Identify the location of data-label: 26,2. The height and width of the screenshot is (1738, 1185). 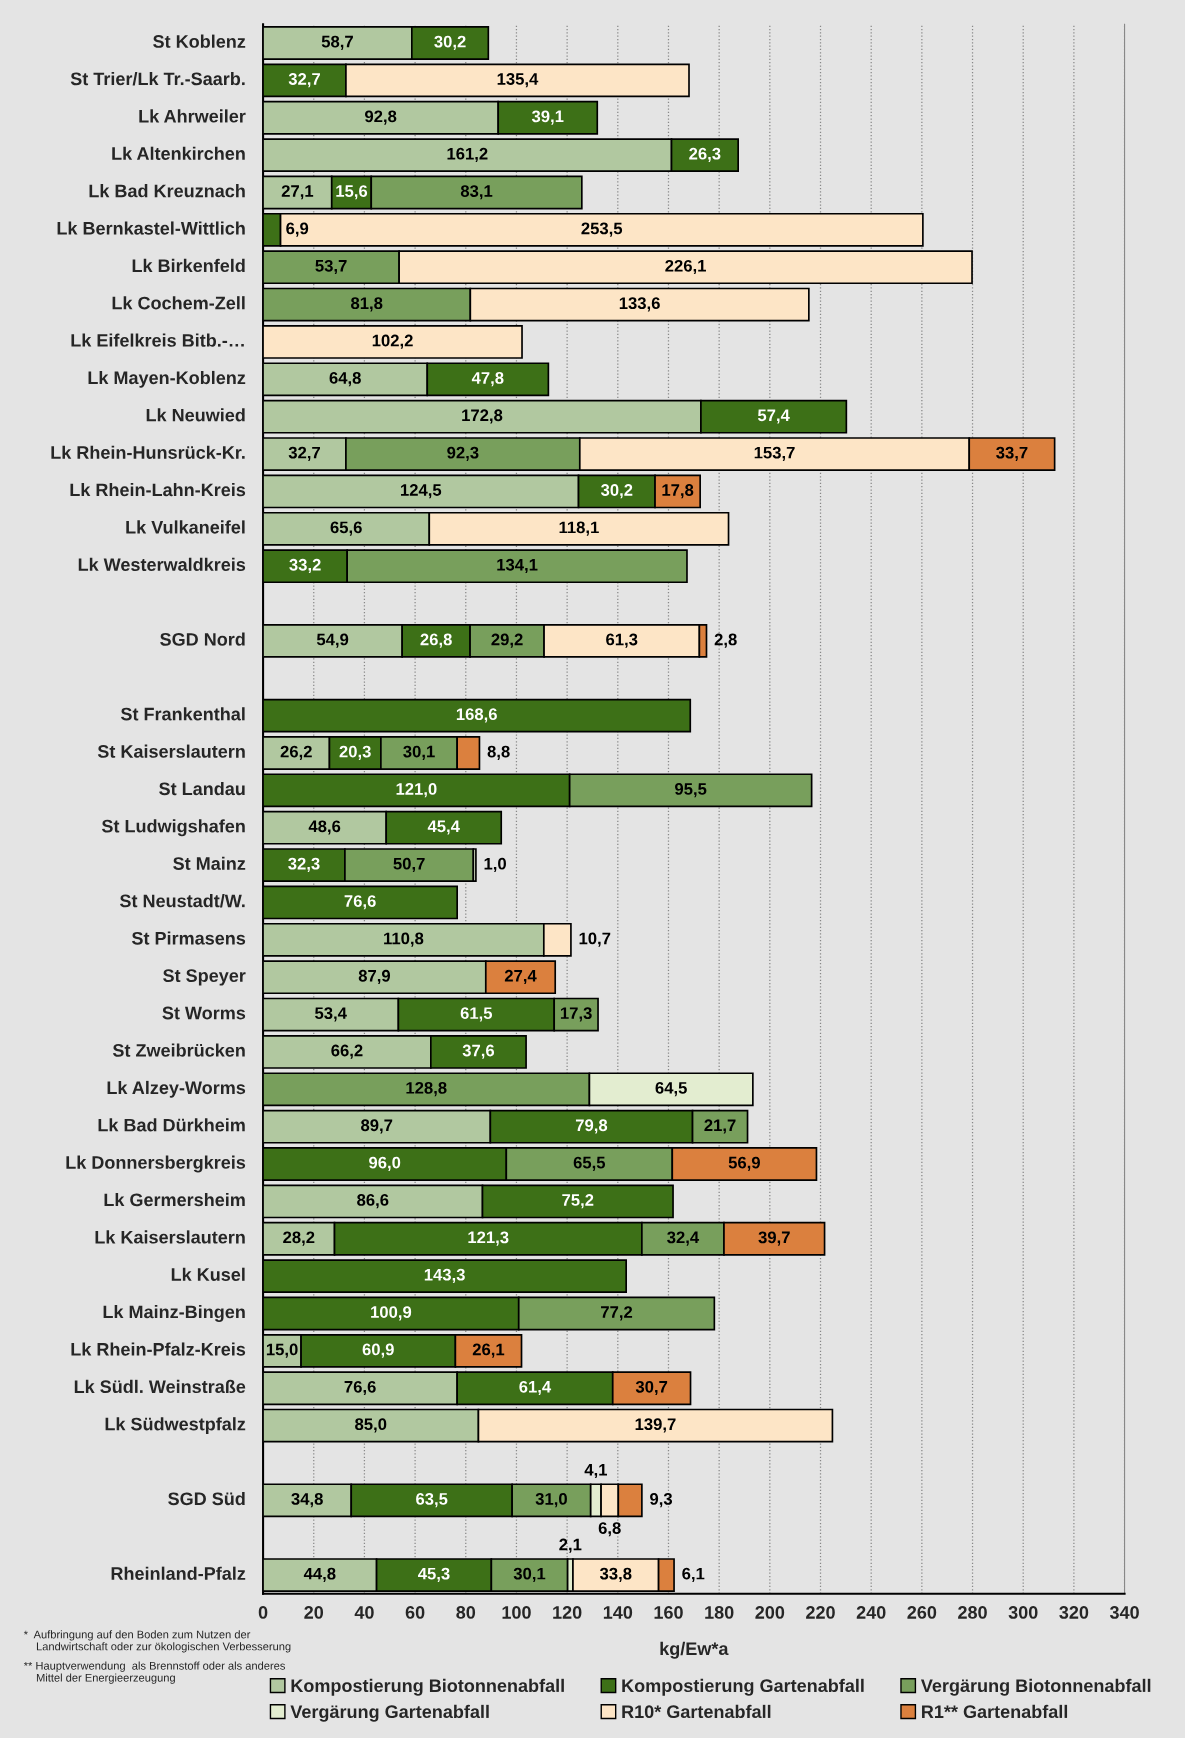
(296, 752).